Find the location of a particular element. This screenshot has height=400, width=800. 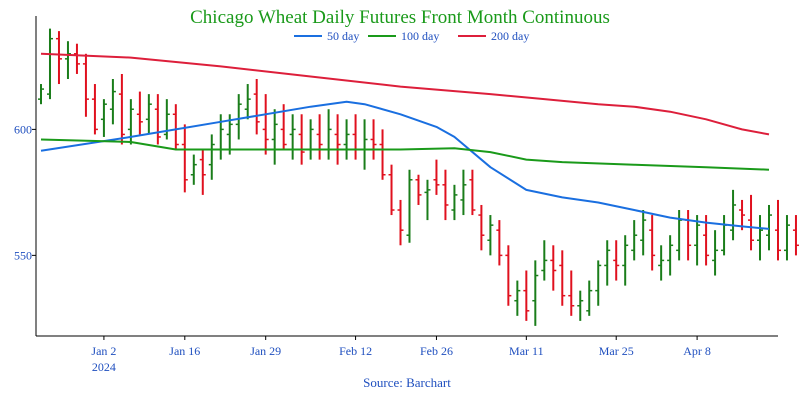

y-tick-label: 600 is located at coordinates (23, 129).